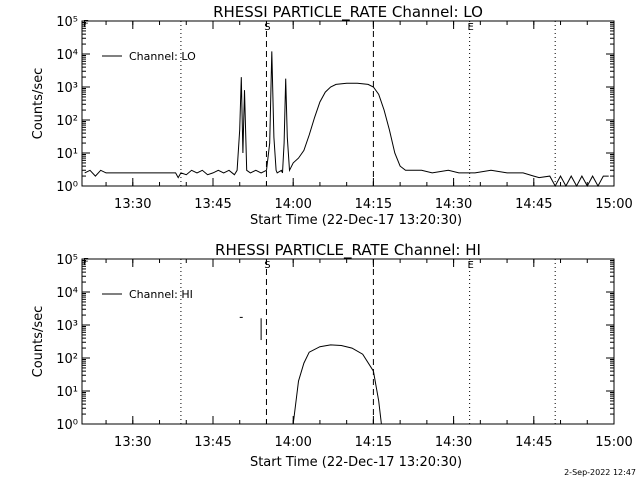 This screenshot has height=480, width=640. What do you see at coordinates (600, 472) in the screenshot?
I see `footer-timestamp: 2-Sep-2022 12:47` at bounding box center [600, 472].